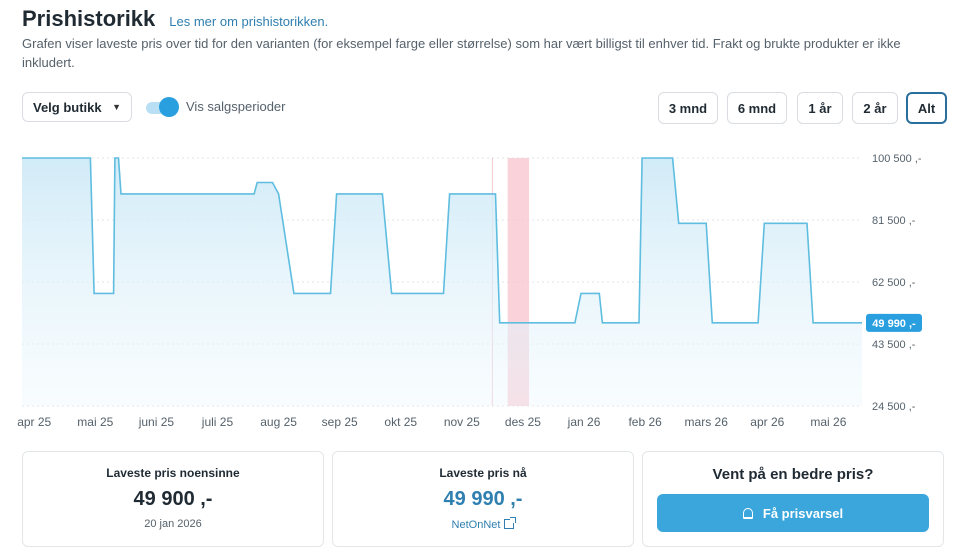  Describe the element at coordinates (584, 422) in the screenshot. I see `x-tick-label: jan 26` at that location.